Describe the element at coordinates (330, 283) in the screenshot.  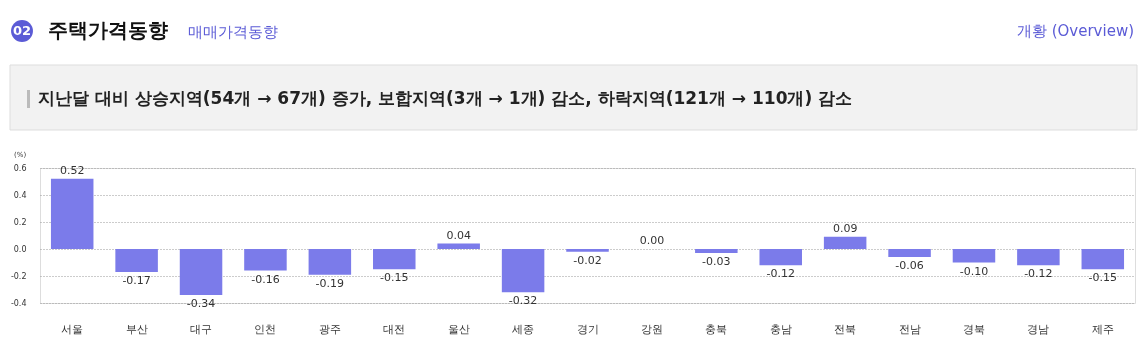
I see `data-label: -0.19` at that location.